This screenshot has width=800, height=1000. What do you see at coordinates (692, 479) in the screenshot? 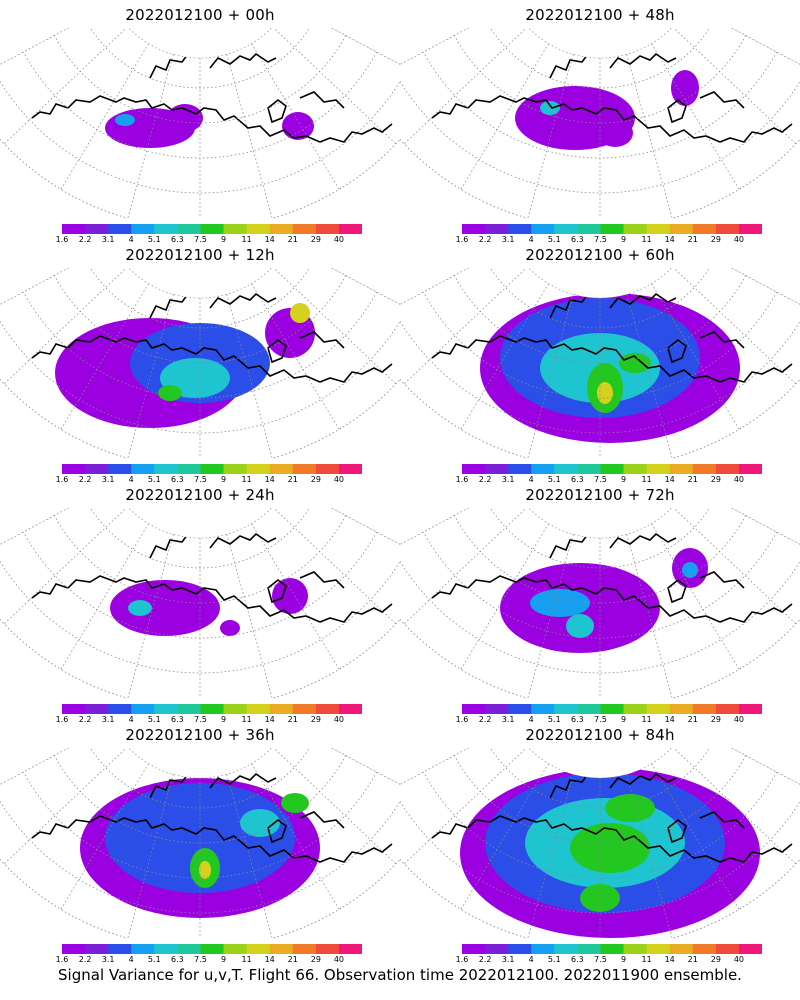
I see `colorbar-tick-label: 21` at bounding box center [692, 479].